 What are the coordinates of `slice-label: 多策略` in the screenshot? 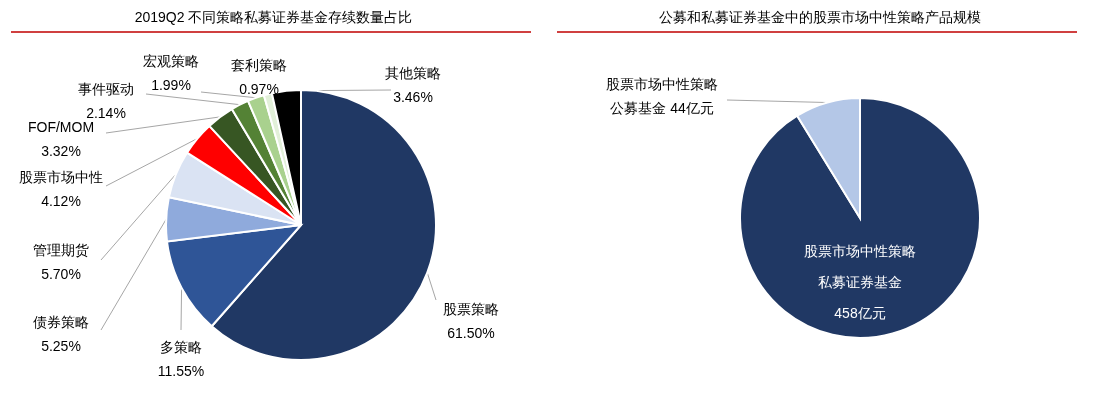 It's located at (181, 347).